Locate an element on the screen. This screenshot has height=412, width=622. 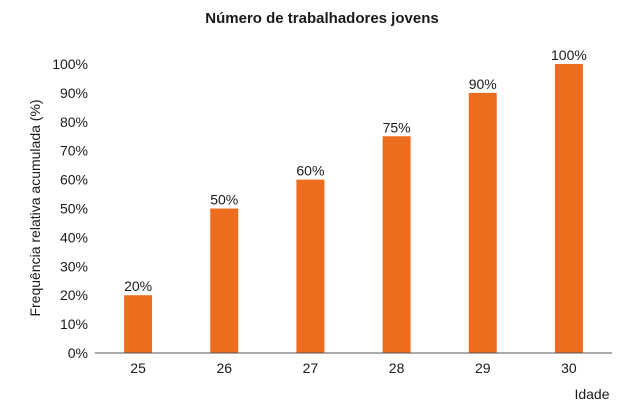
y-tick-label: 50% is located at coordinates (74, 209).